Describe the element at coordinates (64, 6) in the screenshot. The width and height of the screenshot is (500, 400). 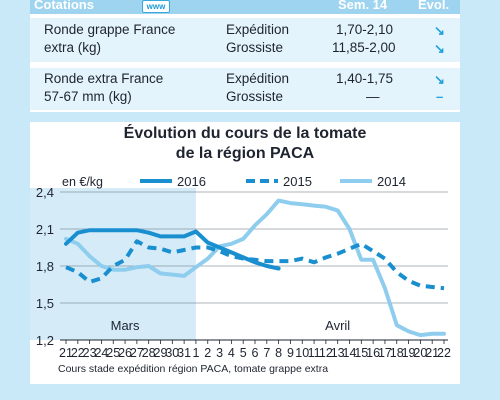
I see `cotations-title: Cotations` at that location.